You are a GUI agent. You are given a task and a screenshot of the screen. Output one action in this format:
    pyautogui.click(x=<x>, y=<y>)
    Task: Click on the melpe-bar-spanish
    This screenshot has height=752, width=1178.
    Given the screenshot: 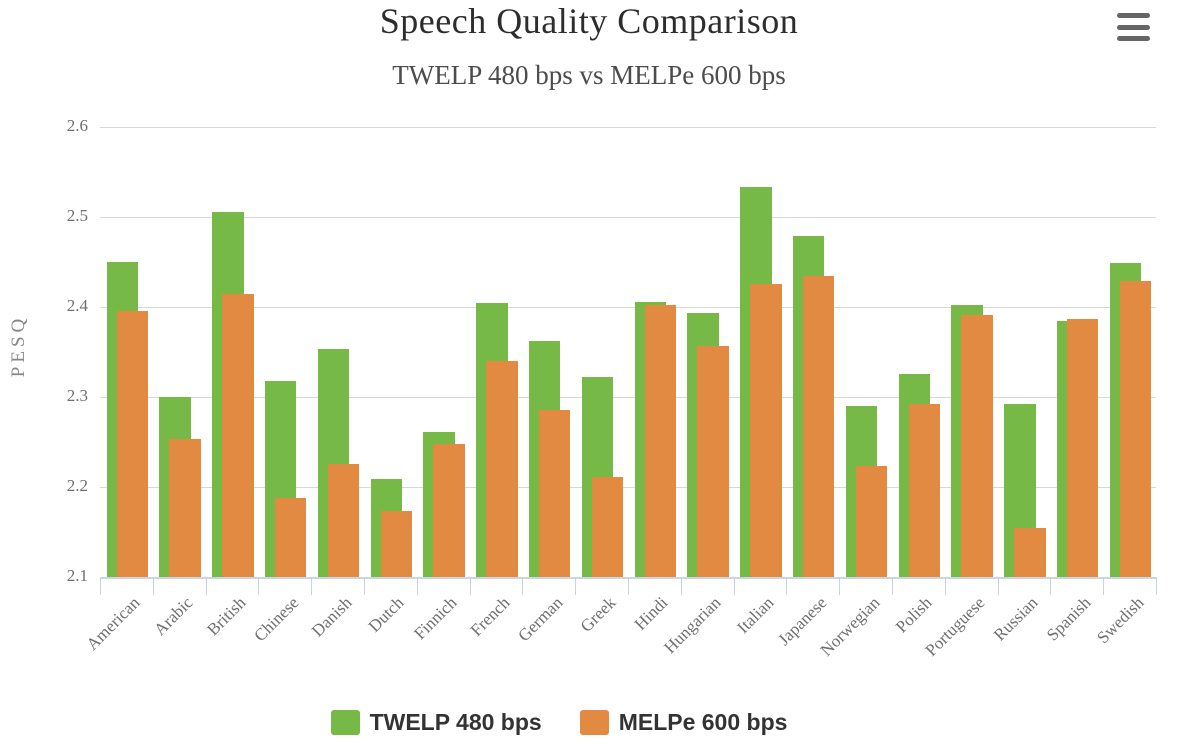 What is the action you would take?
    pyautogui.click(x=1082, y=447)
    